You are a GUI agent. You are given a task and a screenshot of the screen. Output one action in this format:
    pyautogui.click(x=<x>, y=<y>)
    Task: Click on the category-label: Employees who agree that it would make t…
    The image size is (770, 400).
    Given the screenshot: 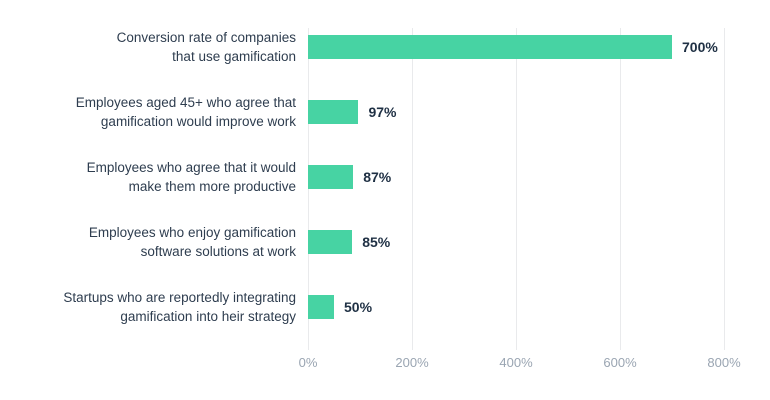 What is the action you would take?
    pyautogui.click(x=191, y=177)
    